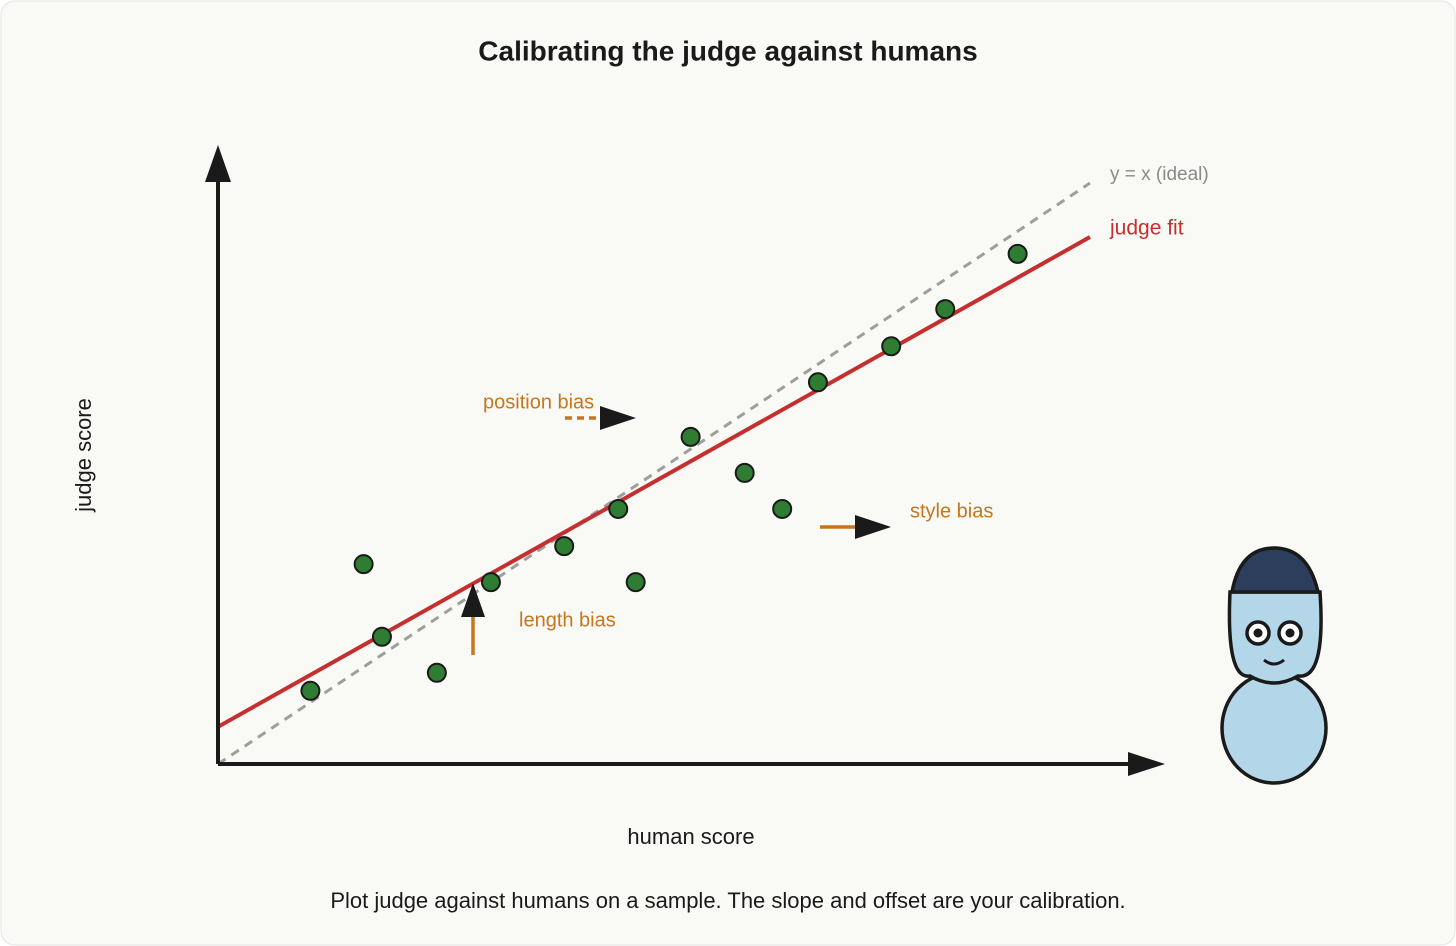  What do you see at coordinates (218, 163) in the screenshot?
I see `y-axis-arrow` at bounding box center [218, 163].